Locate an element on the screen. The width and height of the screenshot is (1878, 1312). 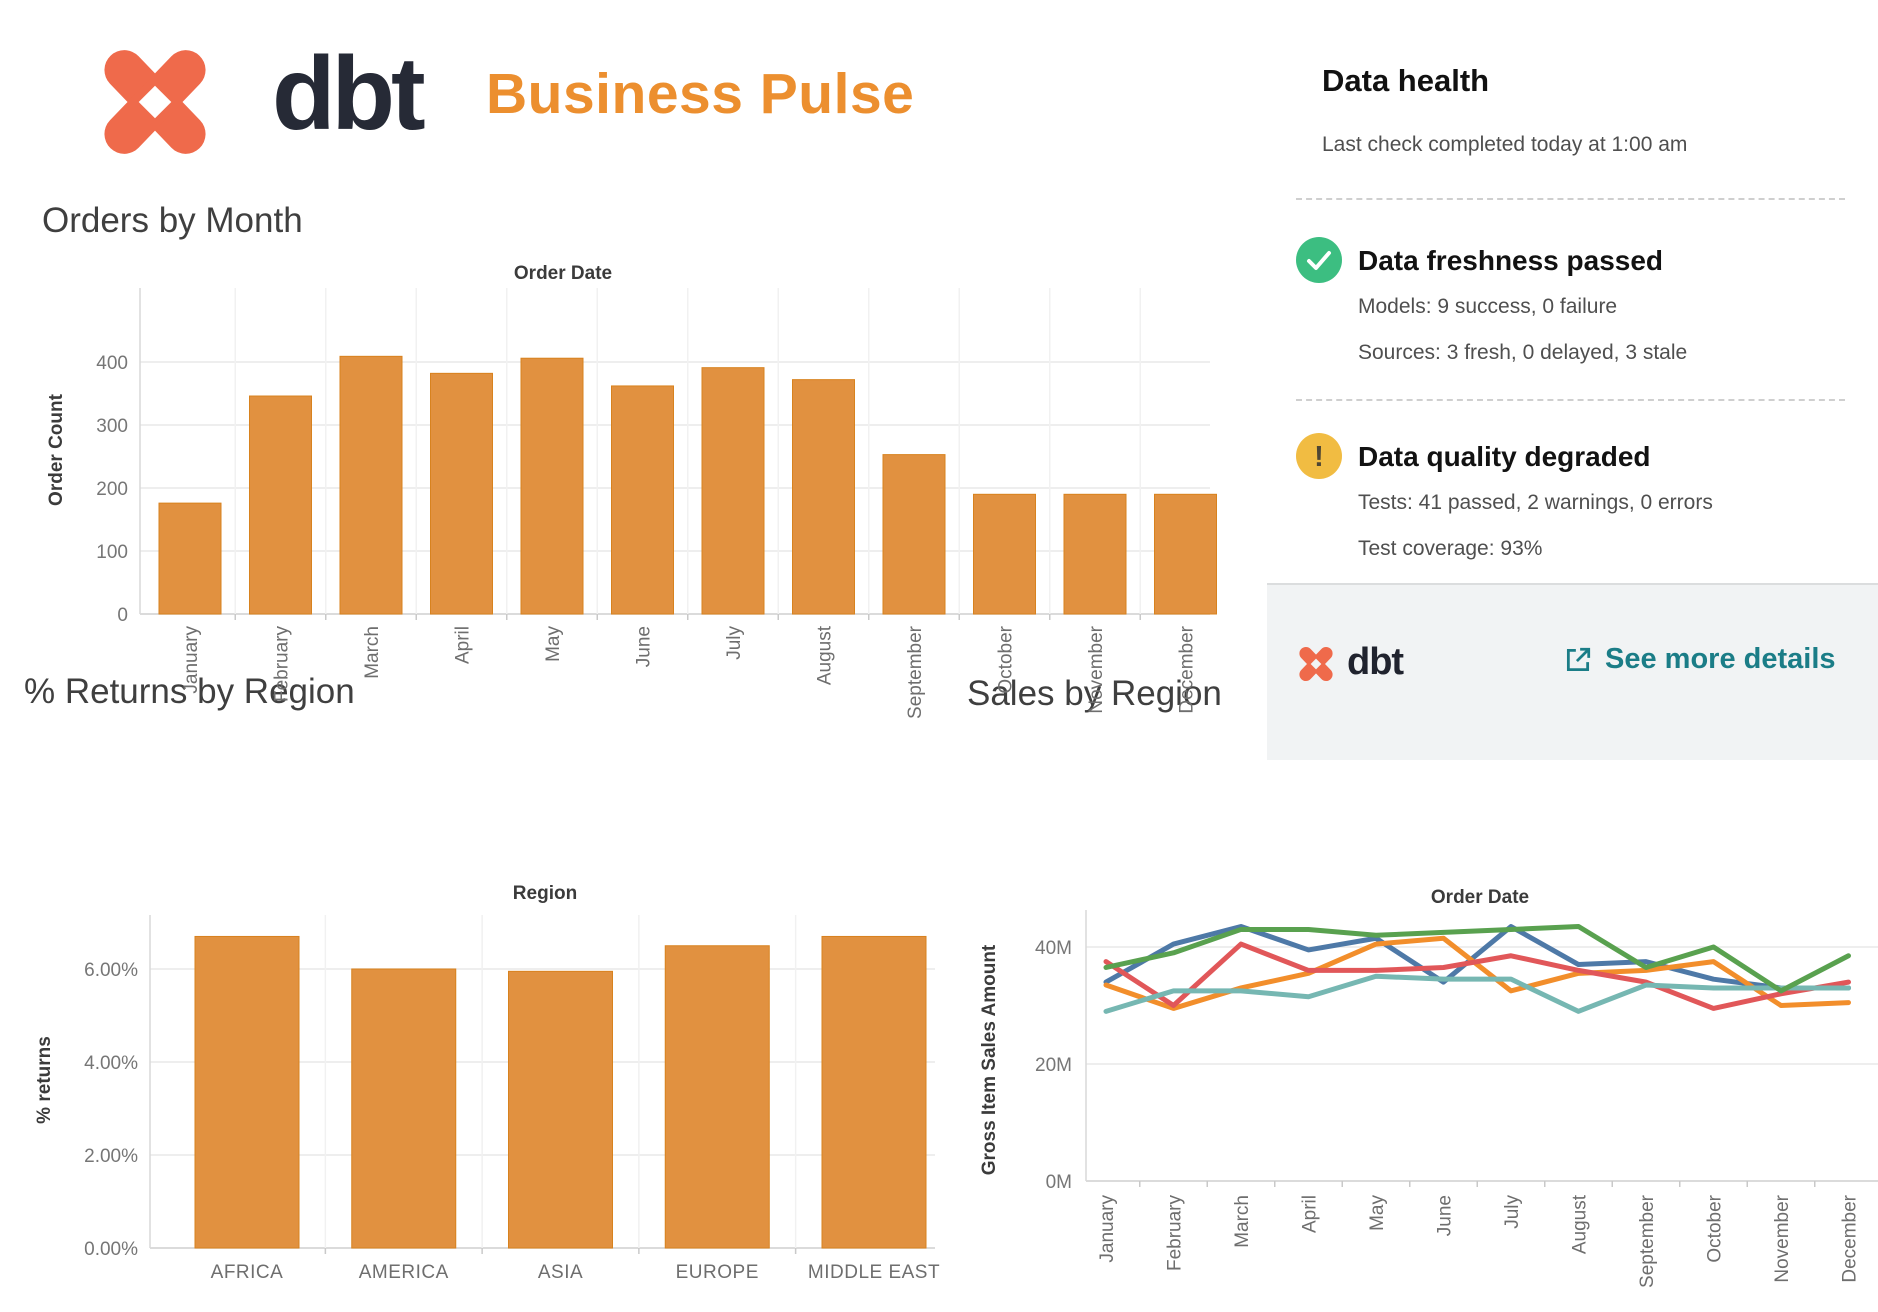
status-title: Data quality degraded is located at coordinates (1504, 456).